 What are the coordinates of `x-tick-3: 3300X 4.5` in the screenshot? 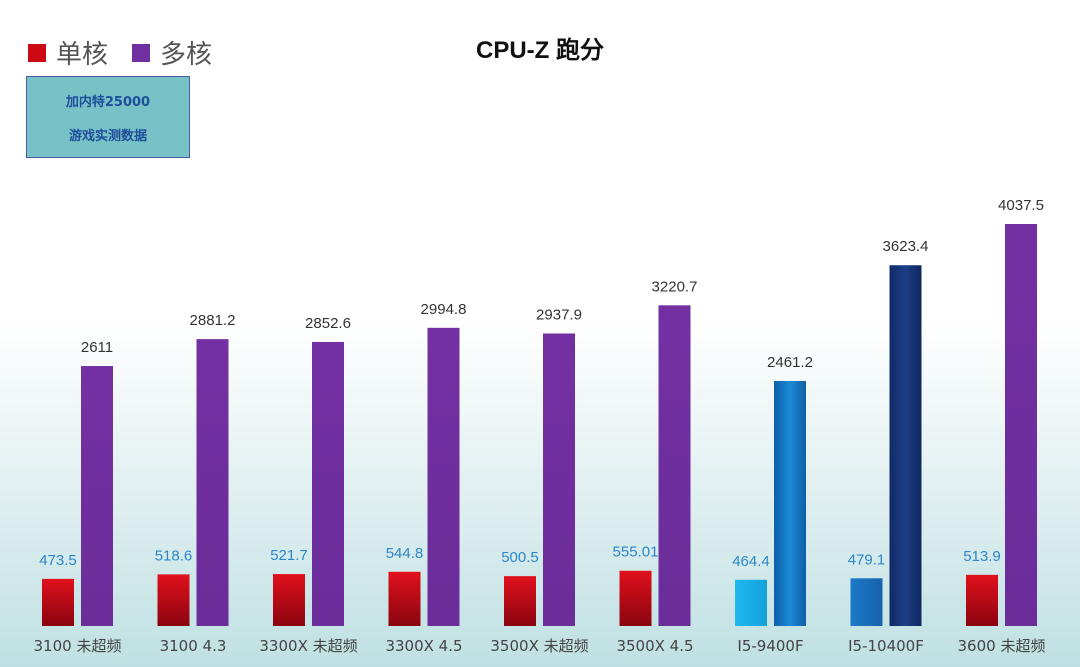 It's located at (423, 646).